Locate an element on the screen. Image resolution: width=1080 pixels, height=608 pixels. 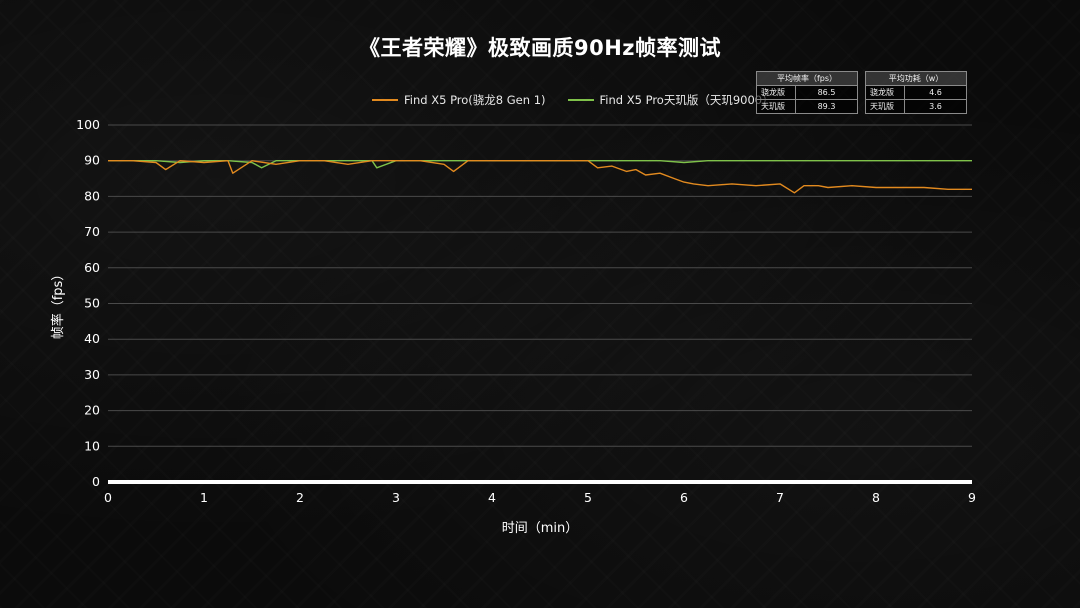
x-tick-label: 1 is located at coordinates (204, 497).